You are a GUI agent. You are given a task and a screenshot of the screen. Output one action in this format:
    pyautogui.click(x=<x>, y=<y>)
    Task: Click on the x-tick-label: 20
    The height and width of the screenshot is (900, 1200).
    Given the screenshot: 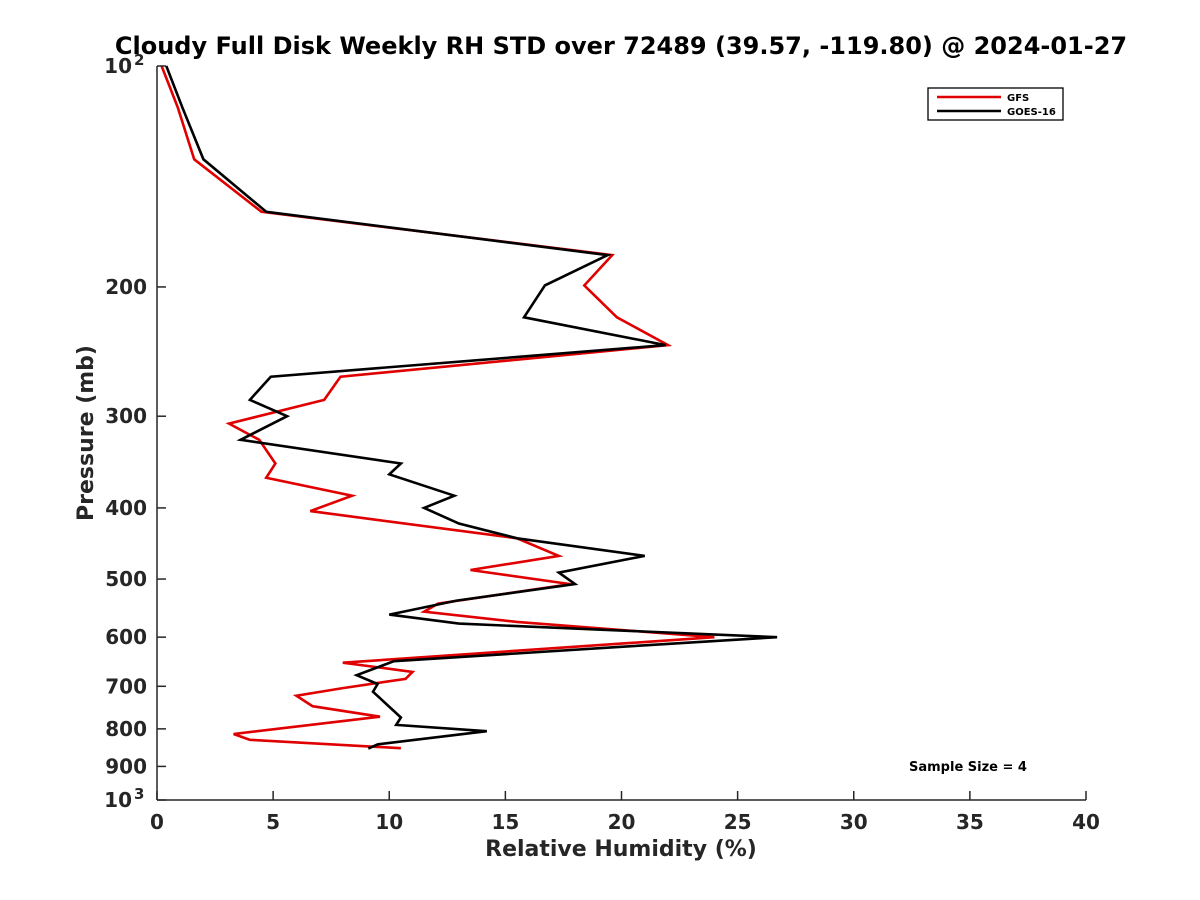 What is the action you would take?
    pyautogui.click(x=622, y=822)
    